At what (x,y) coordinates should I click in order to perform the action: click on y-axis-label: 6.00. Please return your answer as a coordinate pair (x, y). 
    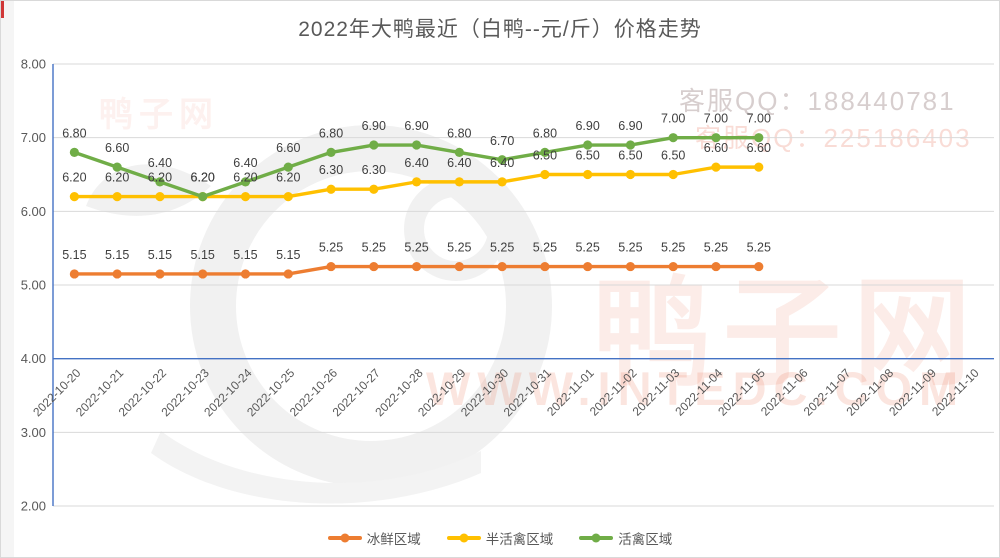
    Looking at the image, I should click on (33, 211).